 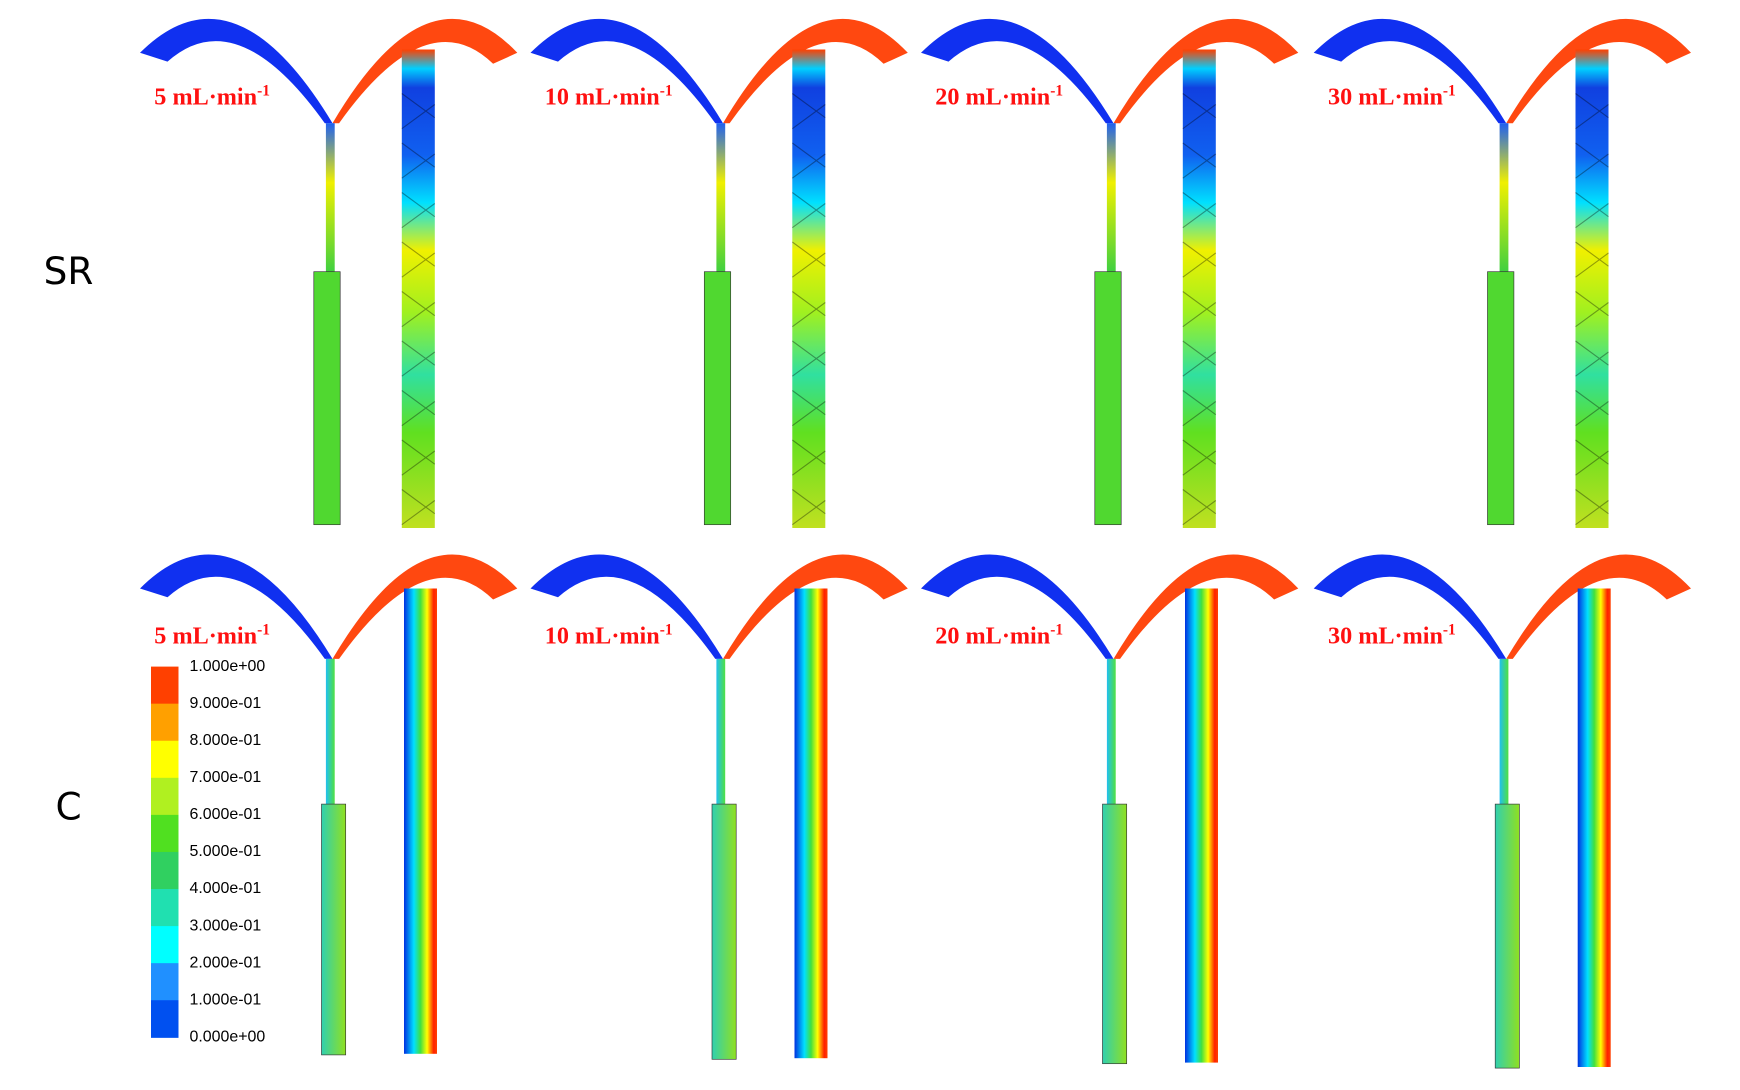 I want to click on legend-label: 8.000e-01, so click(x=226, y=740).